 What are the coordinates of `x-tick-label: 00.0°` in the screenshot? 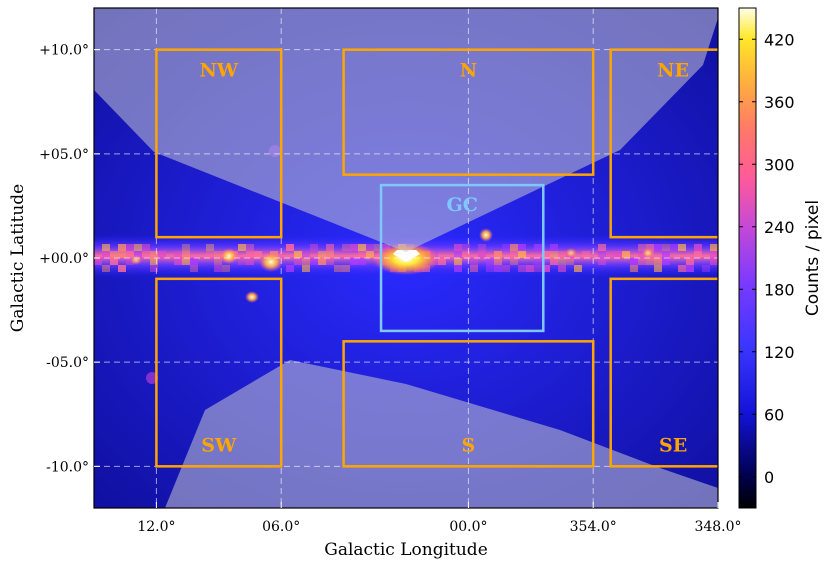 It's located at (468, 527).